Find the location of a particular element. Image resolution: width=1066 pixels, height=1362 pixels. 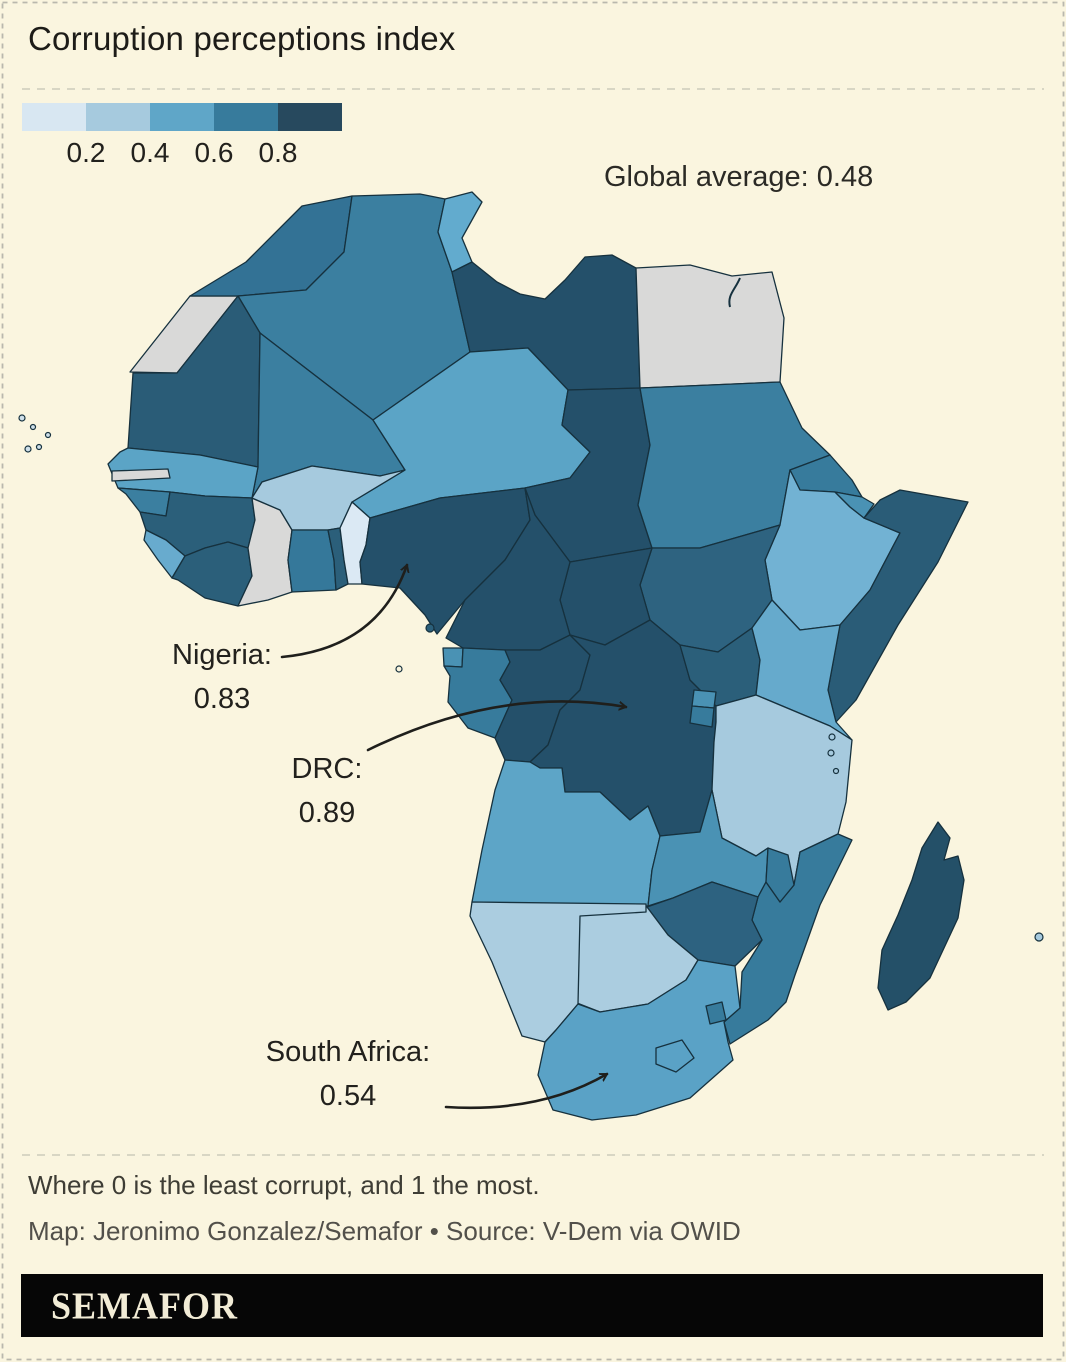

semafor-logo: SEMAFOR is located at coordinates (144, 1305).